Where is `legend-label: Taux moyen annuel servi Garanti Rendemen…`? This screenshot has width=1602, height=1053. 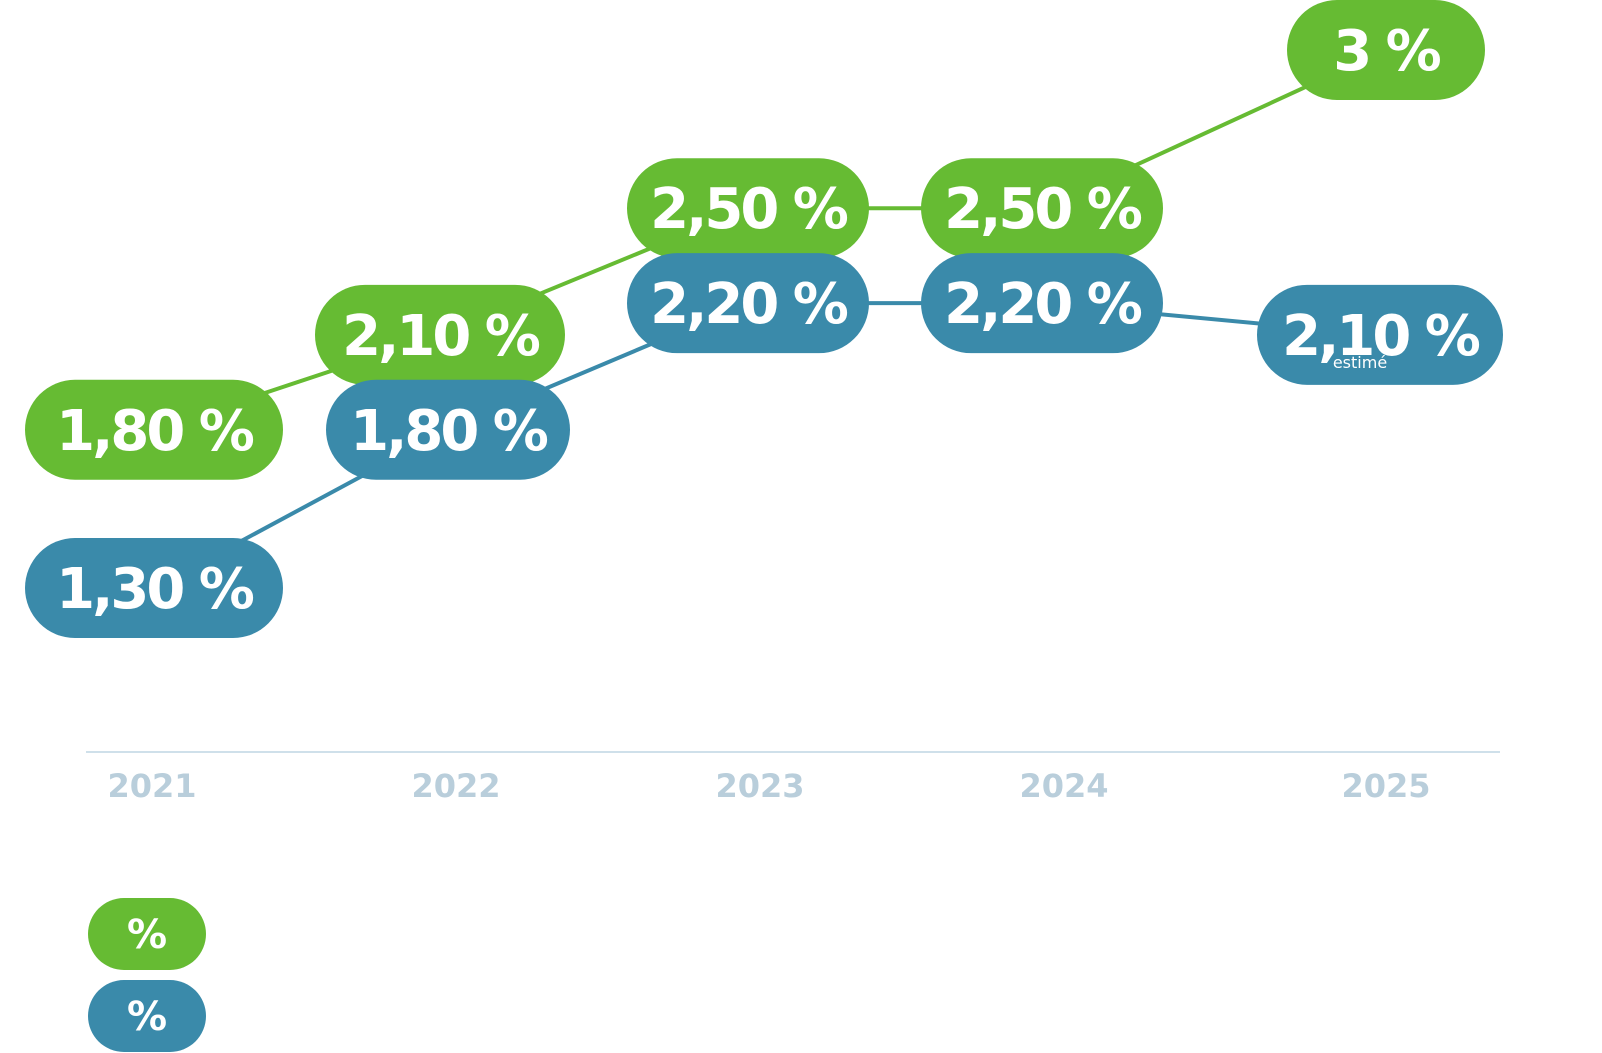 legend-label: Taux moyen annuel servi Garanti Rendemen… is located at coordinates (743, 1017).